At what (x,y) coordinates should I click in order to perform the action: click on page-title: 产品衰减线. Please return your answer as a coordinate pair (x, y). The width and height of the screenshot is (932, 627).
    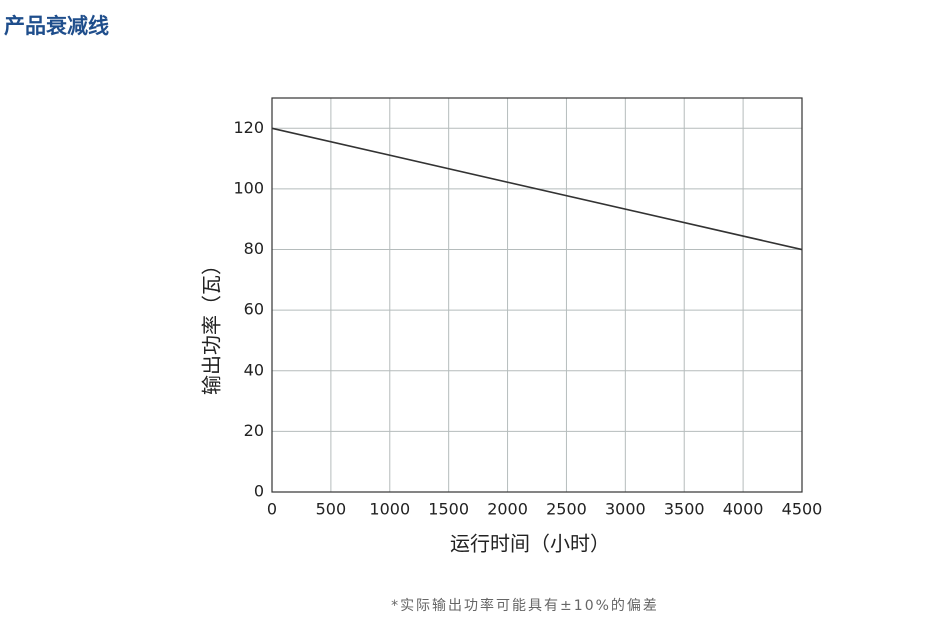
    Looking at the image, I should click on (56, 26).